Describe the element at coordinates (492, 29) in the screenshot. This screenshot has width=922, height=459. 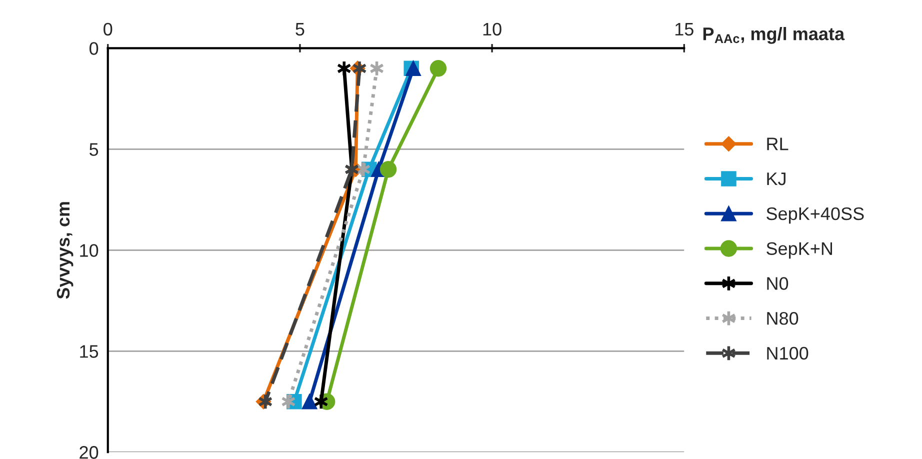
I see `x-tick-label: 10` at that location.